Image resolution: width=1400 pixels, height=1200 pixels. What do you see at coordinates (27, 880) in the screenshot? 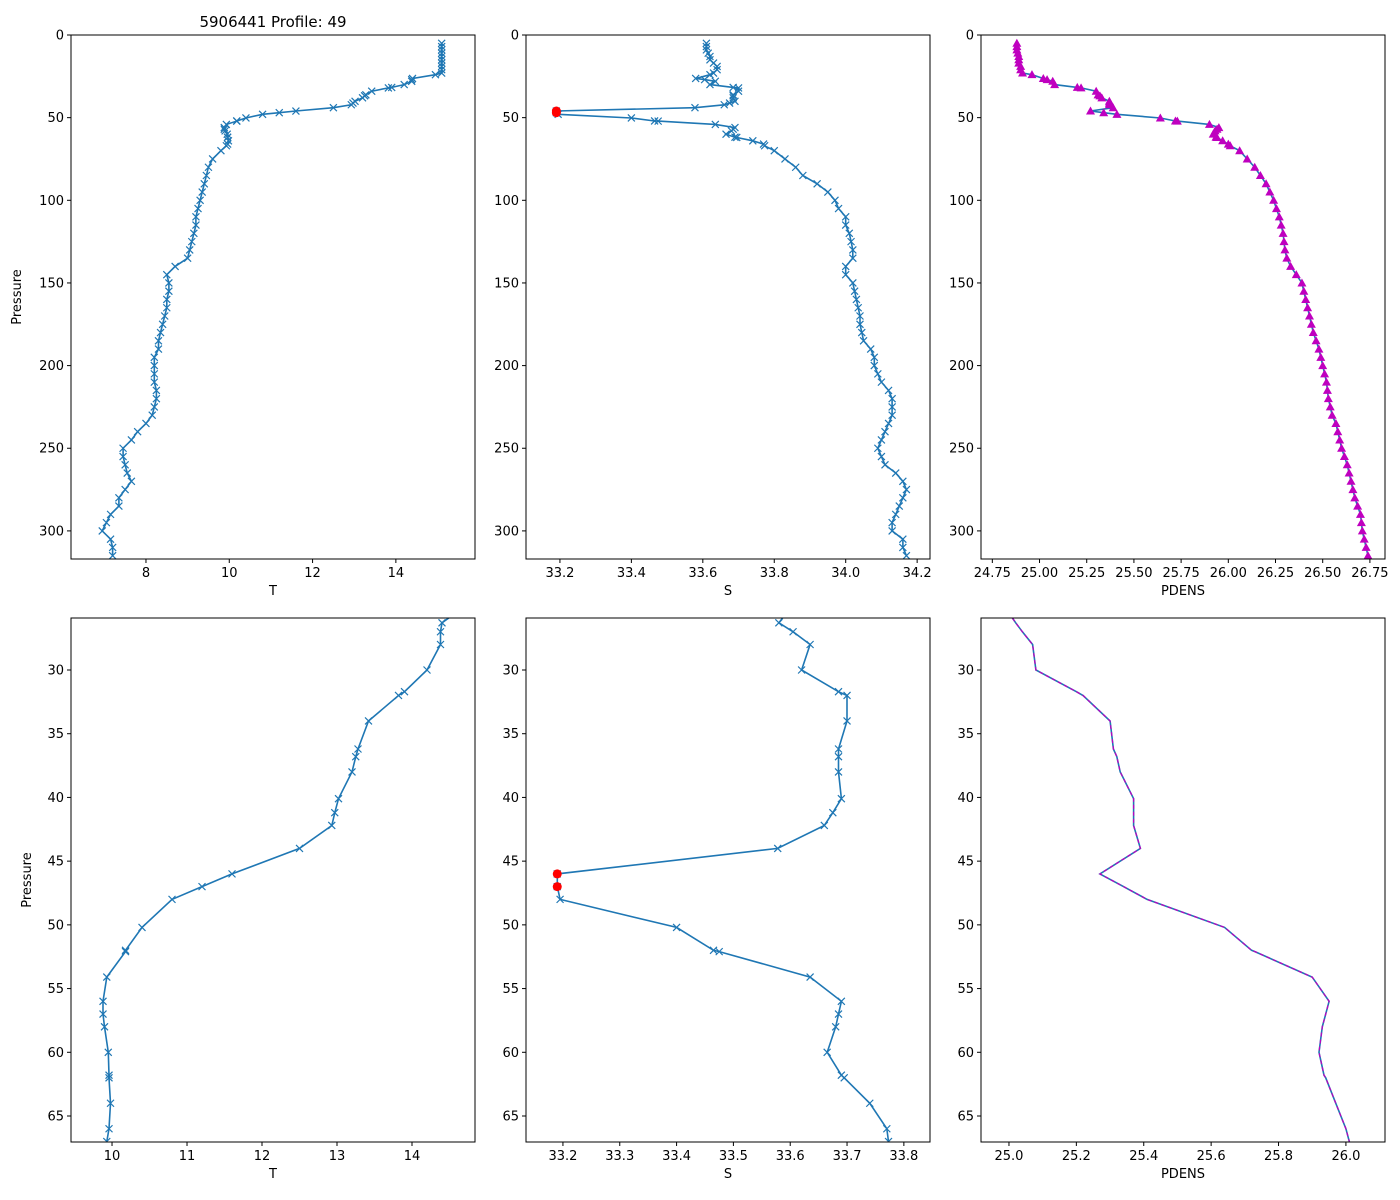
I see `y-axis-label: Pressure` at bounding box center [27, 880].